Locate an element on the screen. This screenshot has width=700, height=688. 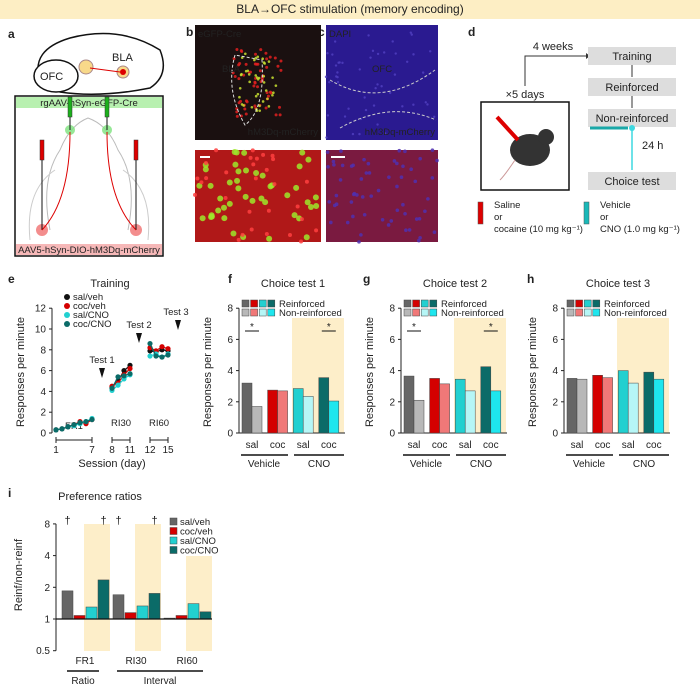
drug1-label: Saline is located at coordinates (507, 205).